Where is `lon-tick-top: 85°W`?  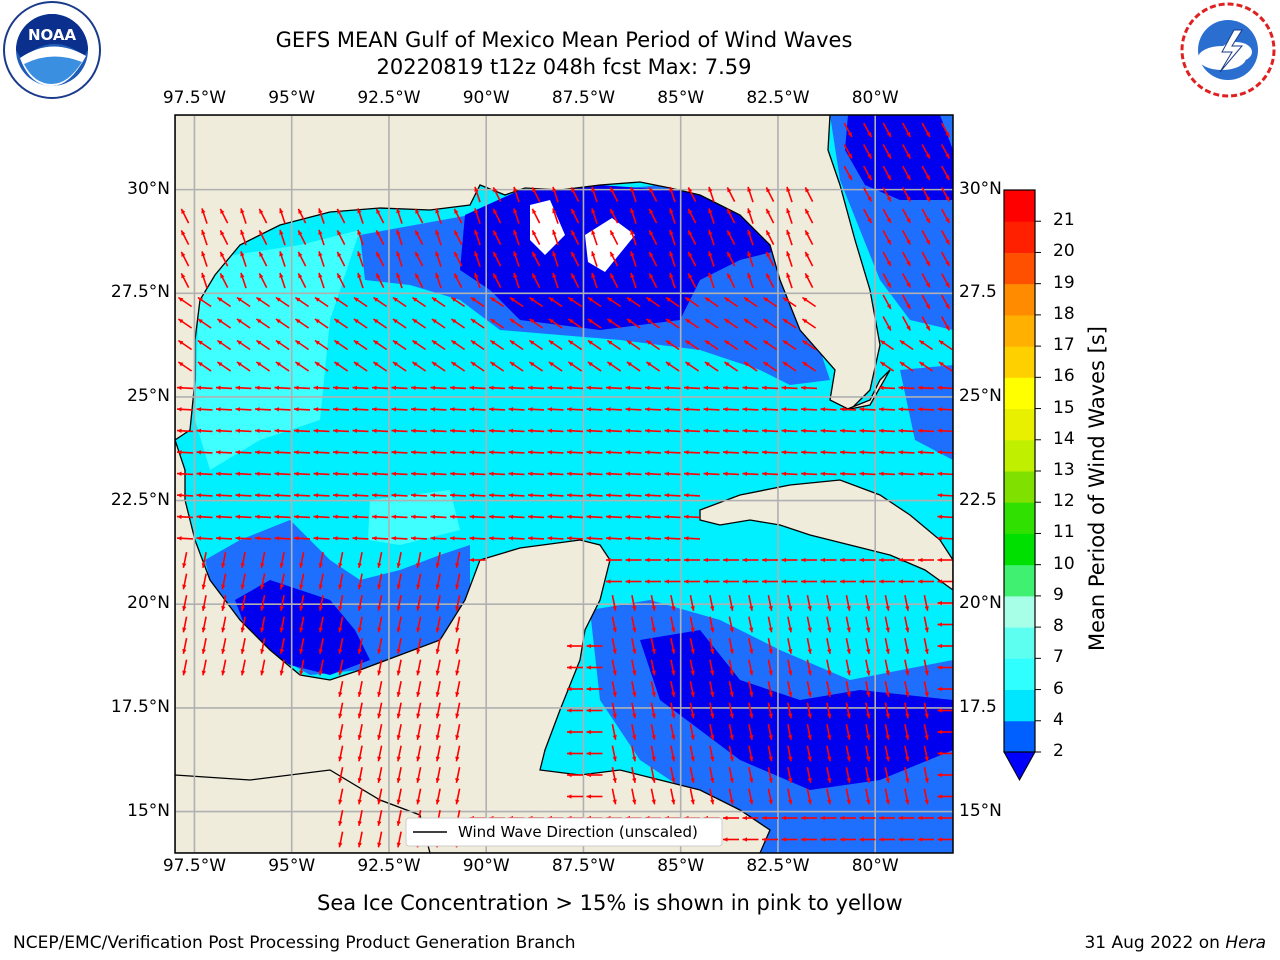
lon-tick-top: 85°W is located at coordinates (680, 98).